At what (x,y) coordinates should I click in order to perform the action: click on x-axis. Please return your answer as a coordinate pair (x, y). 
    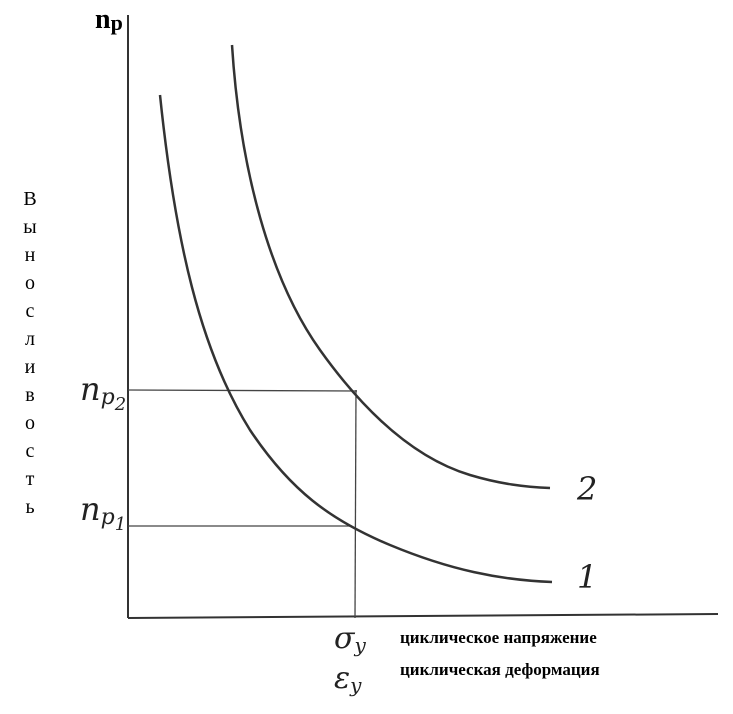
    Looking at the image, I should click on (423, 616).